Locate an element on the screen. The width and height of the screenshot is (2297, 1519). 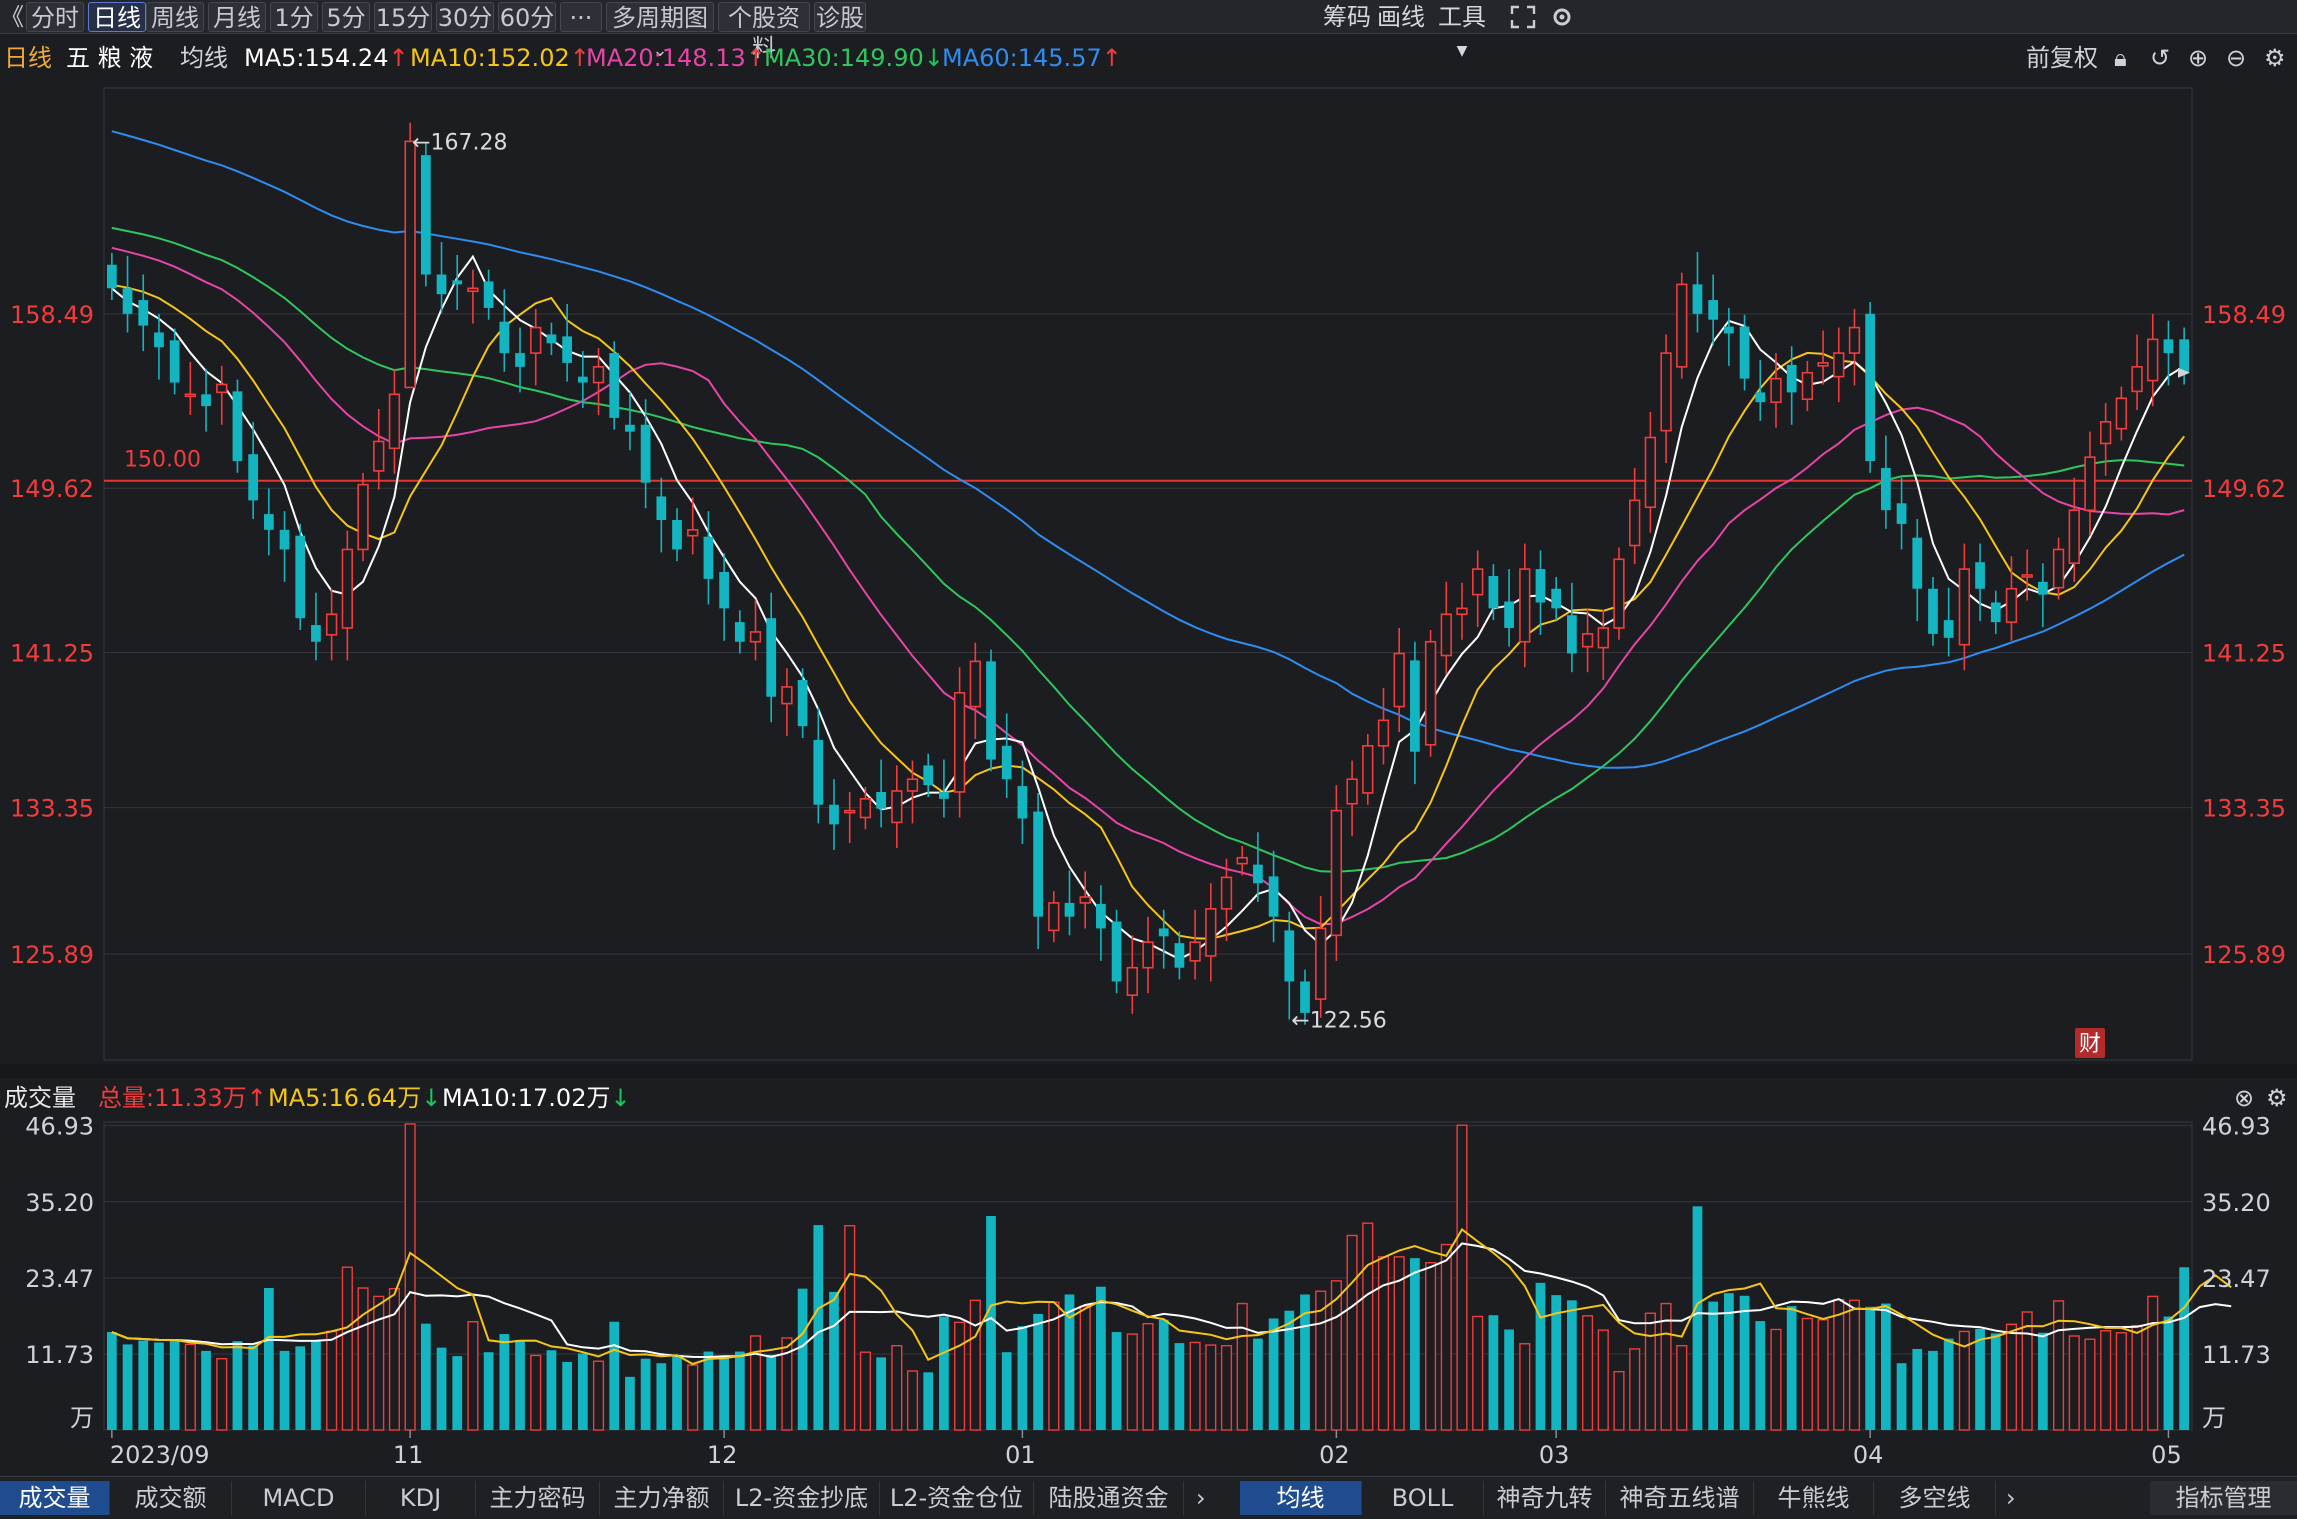
tab-l2-bottom: L2-资金抄底 is located at coordinates (802, 1498).